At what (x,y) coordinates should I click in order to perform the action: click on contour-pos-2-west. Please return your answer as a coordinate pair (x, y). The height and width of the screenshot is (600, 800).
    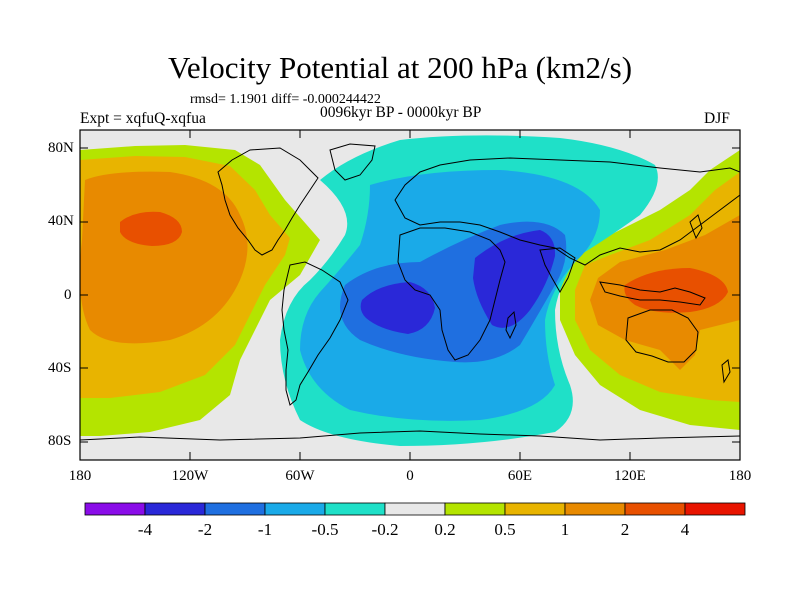
    Looking at the image, I should click on (151, 228).